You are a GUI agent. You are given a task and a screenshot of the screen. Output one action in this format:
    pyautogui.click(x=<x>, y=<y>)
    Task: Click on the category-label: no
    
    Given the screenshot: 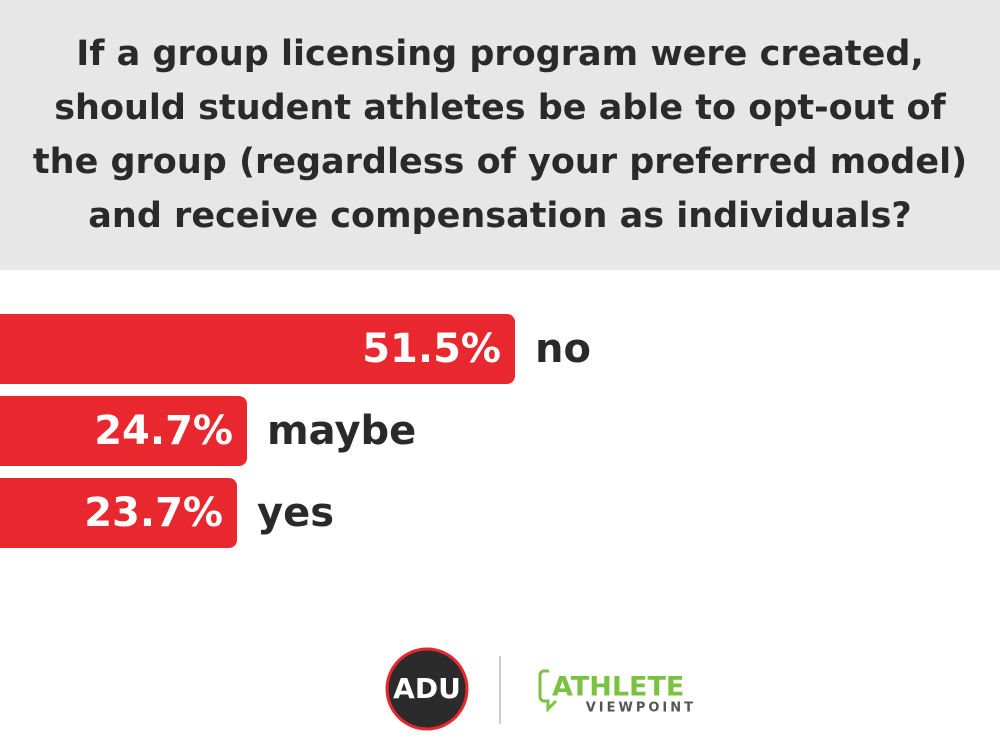 What is the action you would take?
    pyautogui.click(x=563, y=349)
    